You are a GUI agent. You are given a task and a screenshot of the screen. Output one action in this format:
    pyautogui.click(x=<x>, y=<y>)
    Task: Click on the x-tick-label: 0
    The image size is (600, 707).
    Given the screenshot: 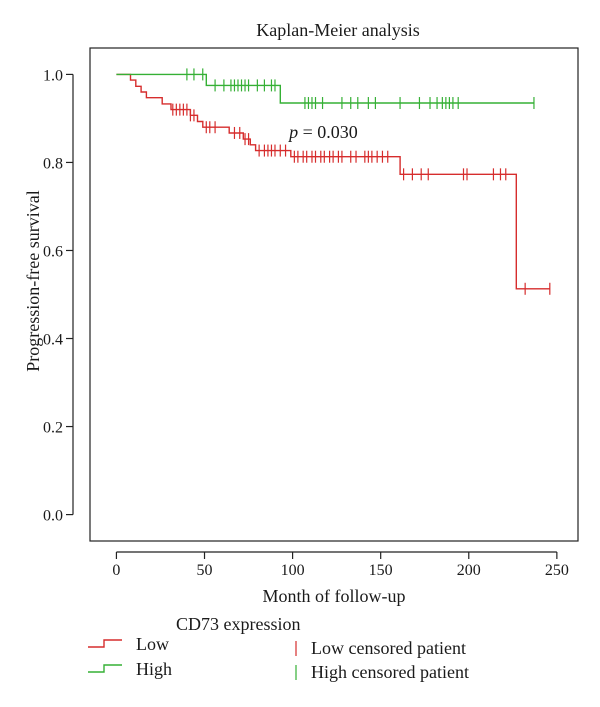 What is the action you would take?
    pyautogui.click(x=116, y=570)
    